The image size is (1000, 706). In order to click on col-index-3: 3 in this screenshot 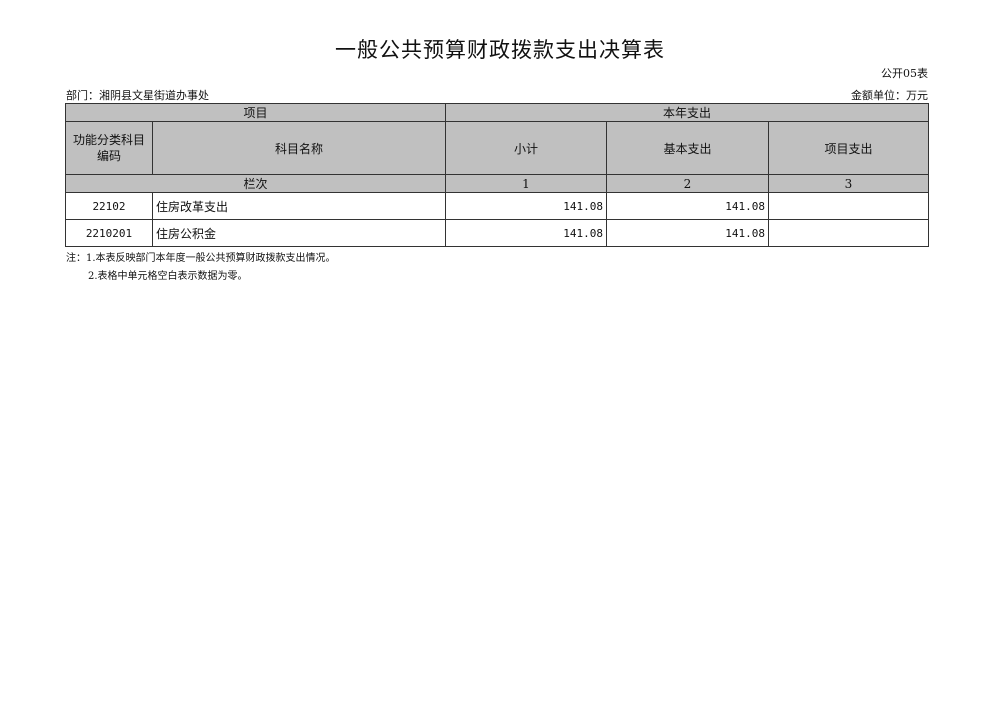, I will do `click(848, 183)`.